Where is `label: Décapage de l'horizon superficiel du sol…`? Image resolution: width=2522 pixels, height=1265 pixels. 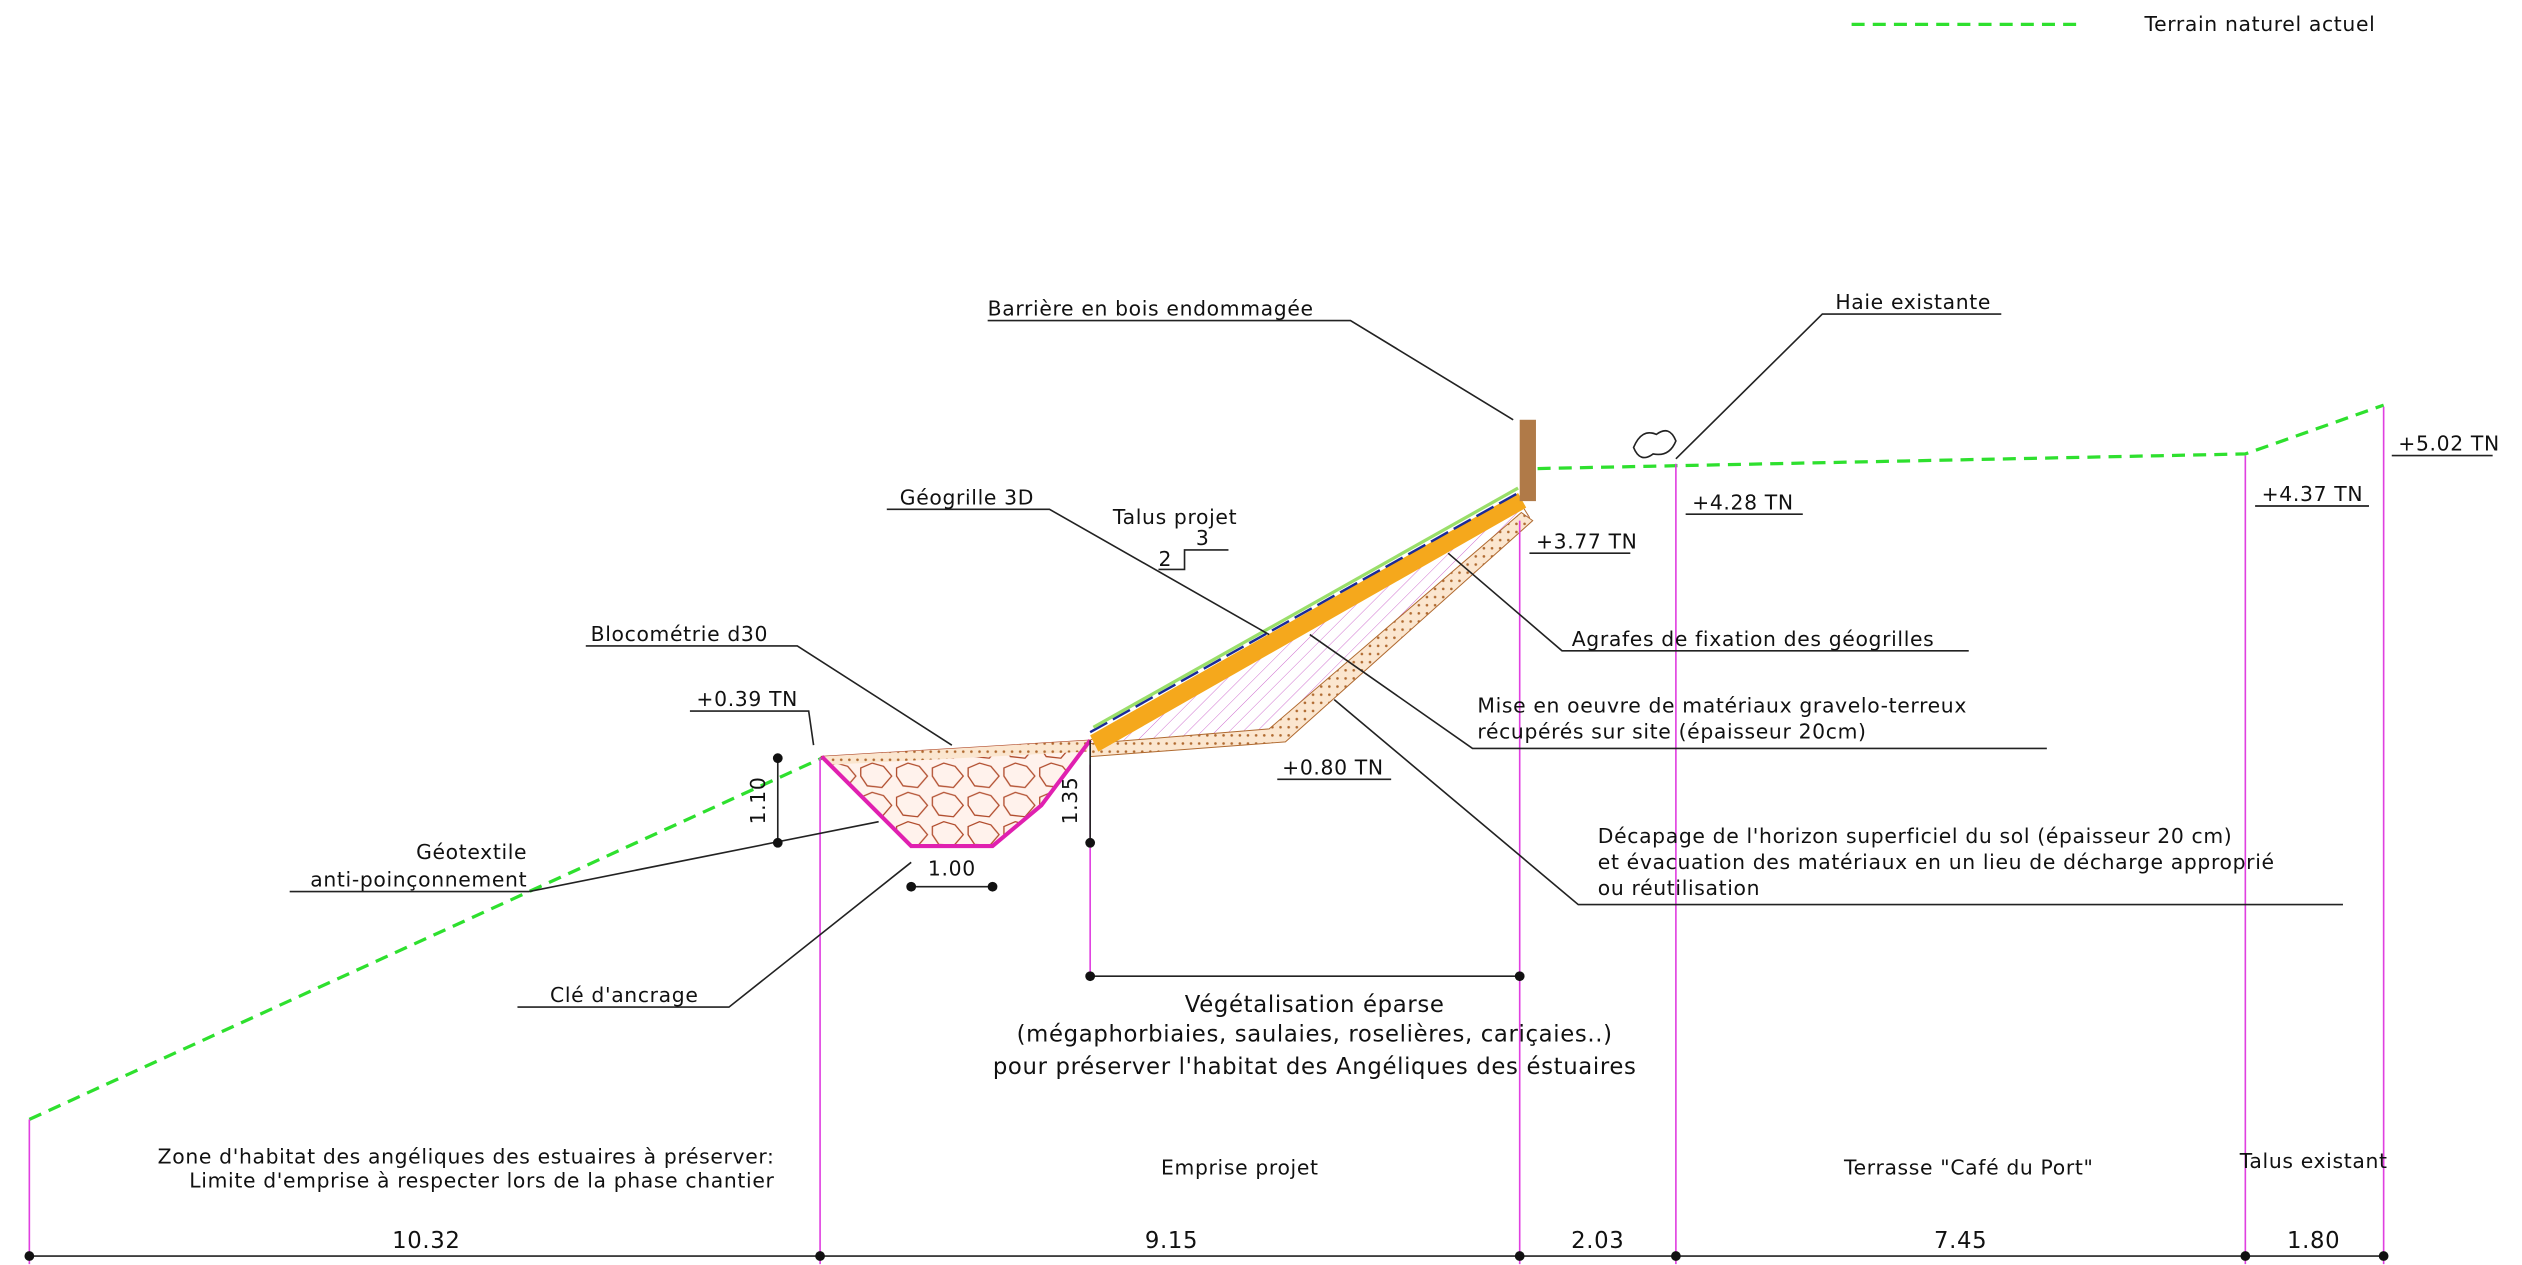
label: Décapage de l'horizon superficiel du sol… is located at coordinates (1915, 836).